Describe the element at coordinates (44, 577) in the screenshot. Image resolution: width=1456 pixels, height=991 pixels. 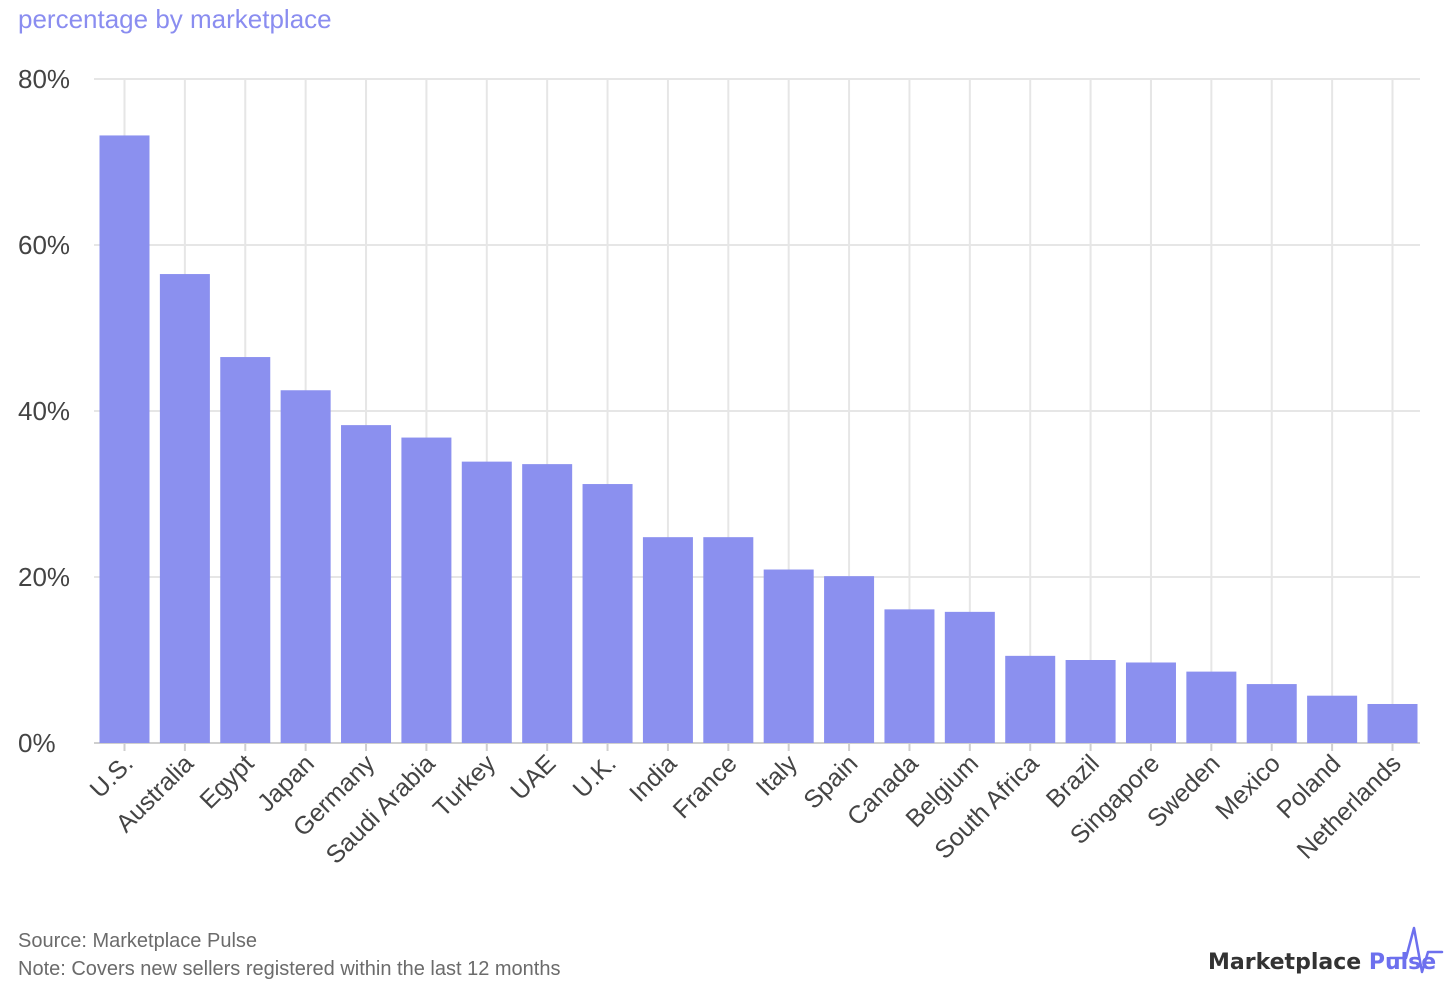
I see `y-tick-label: 20%` at that location.